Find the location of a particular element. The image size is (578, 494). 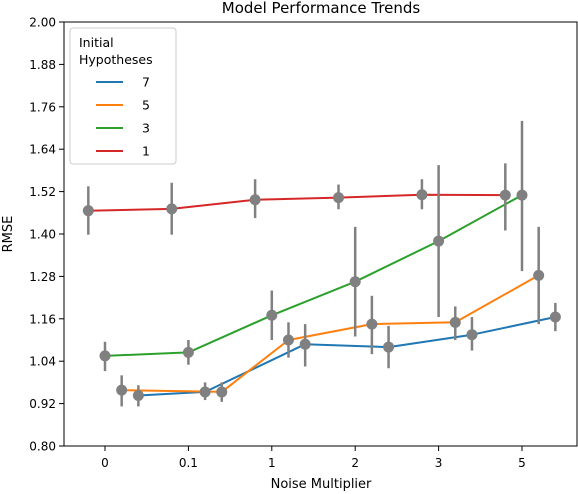

legend-box is located at coordinates (123, 96).